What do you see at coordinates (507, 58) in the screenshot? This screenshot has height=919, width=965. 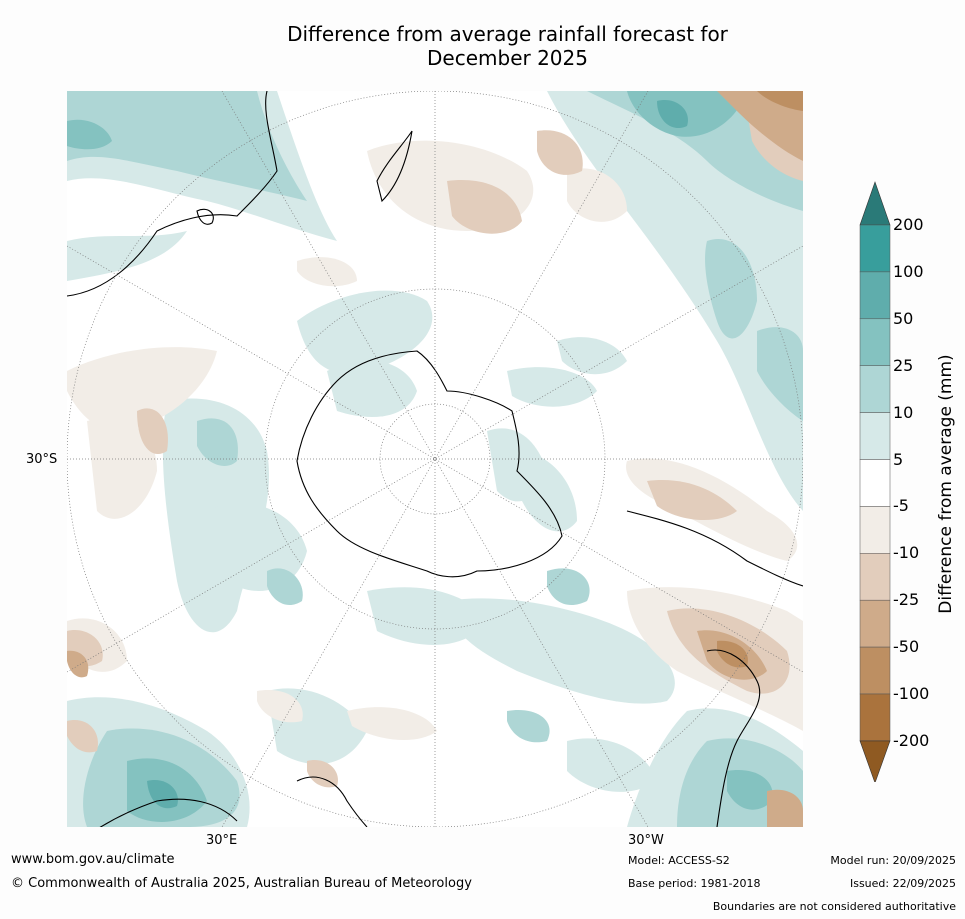 I see `title-line-2: December 2025` at bounding box center [507, 58].